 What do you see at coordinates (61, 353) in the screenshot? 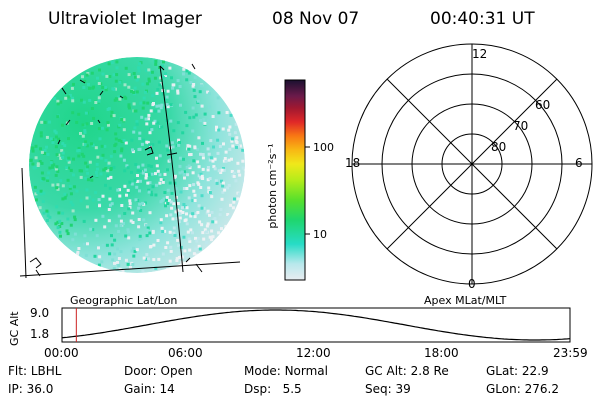
I see `altitude-xtick-0000: 00:00` at bounding box center [61, 353].